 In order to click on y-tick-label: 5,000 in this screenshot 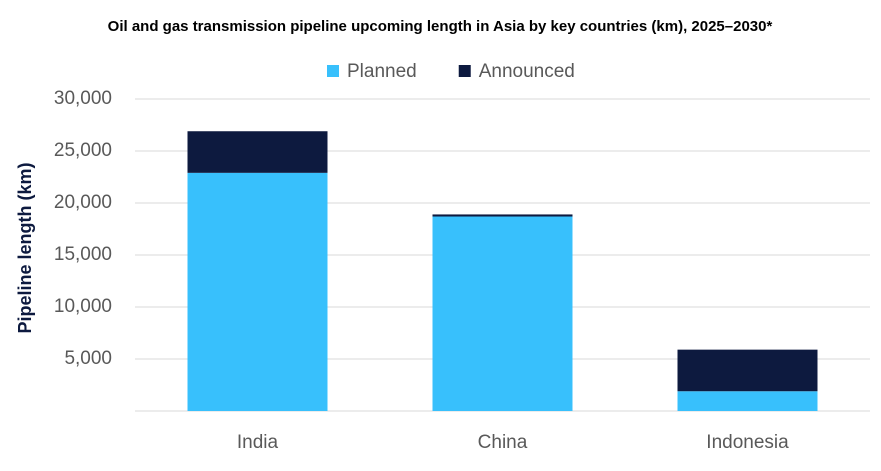, I will do `click(88, 358)`.